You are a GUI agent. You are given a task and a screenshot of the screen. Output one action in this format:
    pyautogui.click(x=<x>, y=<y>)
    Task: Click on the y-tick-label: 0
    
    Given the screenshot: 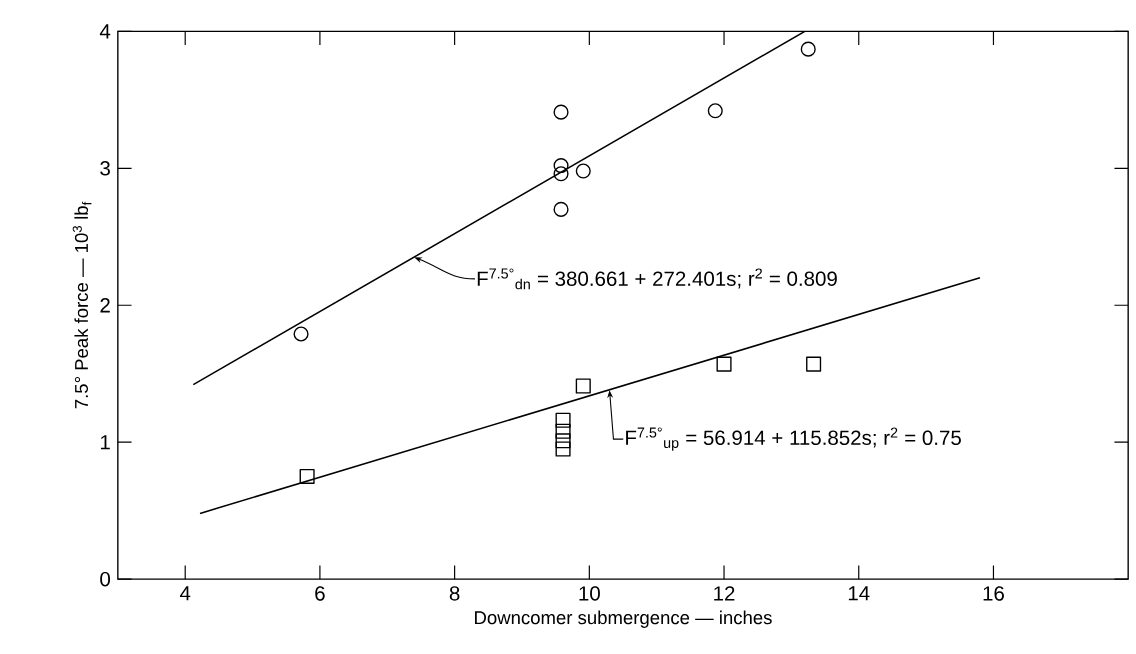 What is the action you would take?
    pyautogui.click(x=105, y=579)
    